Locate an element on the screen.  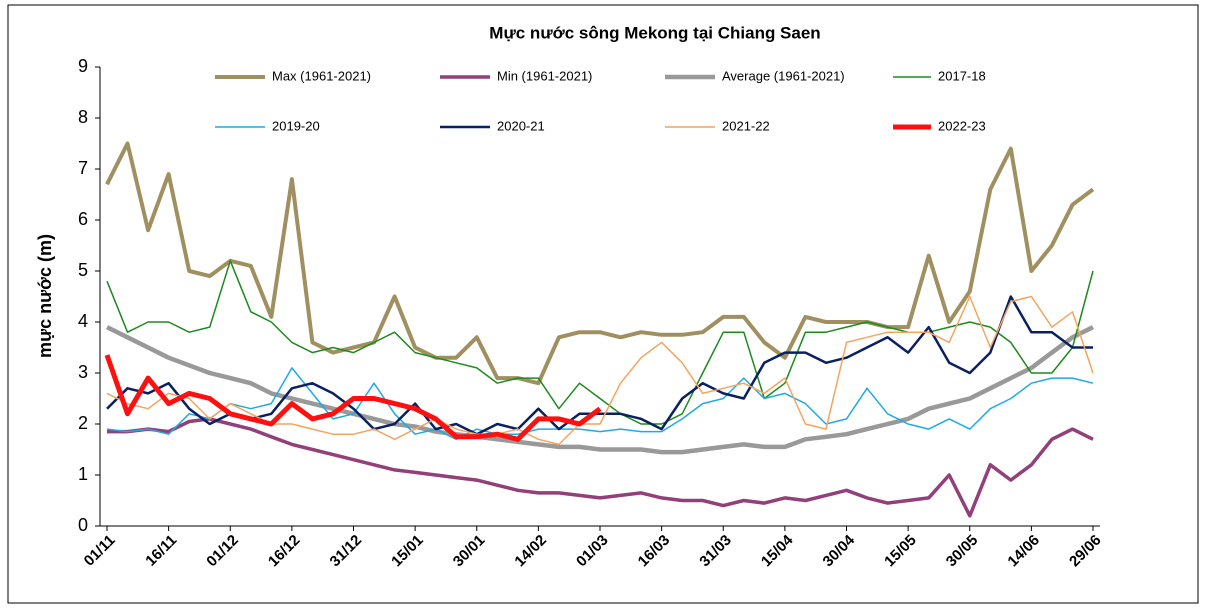
y-tick-label: 6 is located at coordinates (83, 219).